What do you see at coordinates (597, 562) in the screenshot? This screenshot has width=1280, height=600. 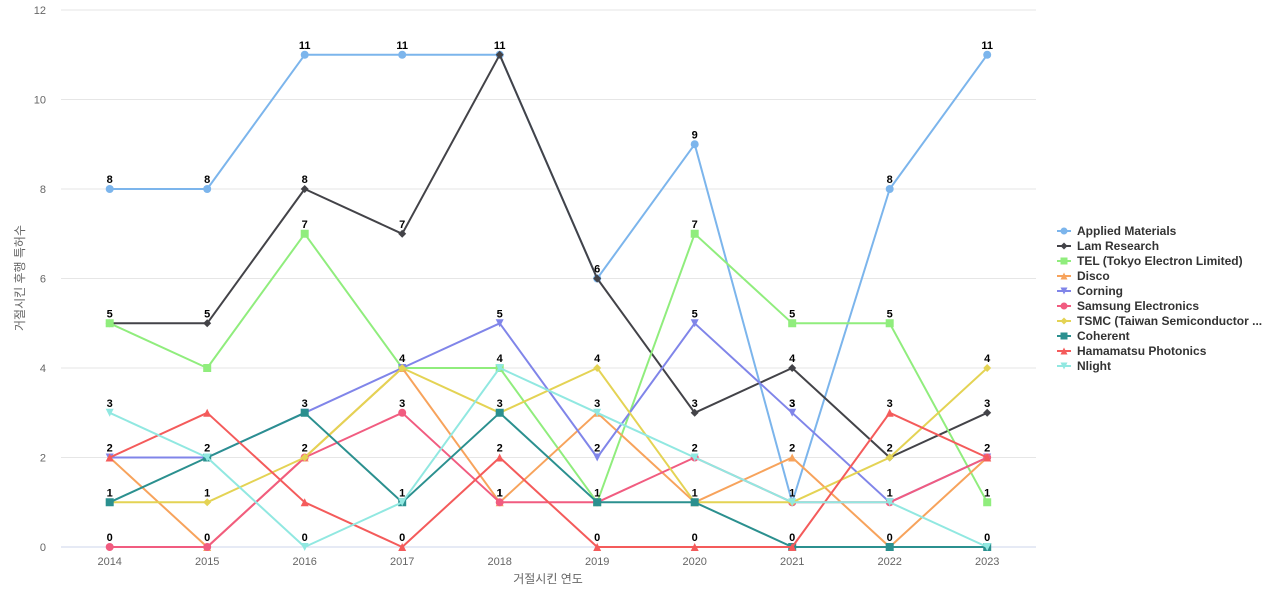 I see `x-tick-label: 2019` at bounding box center [597, 562].